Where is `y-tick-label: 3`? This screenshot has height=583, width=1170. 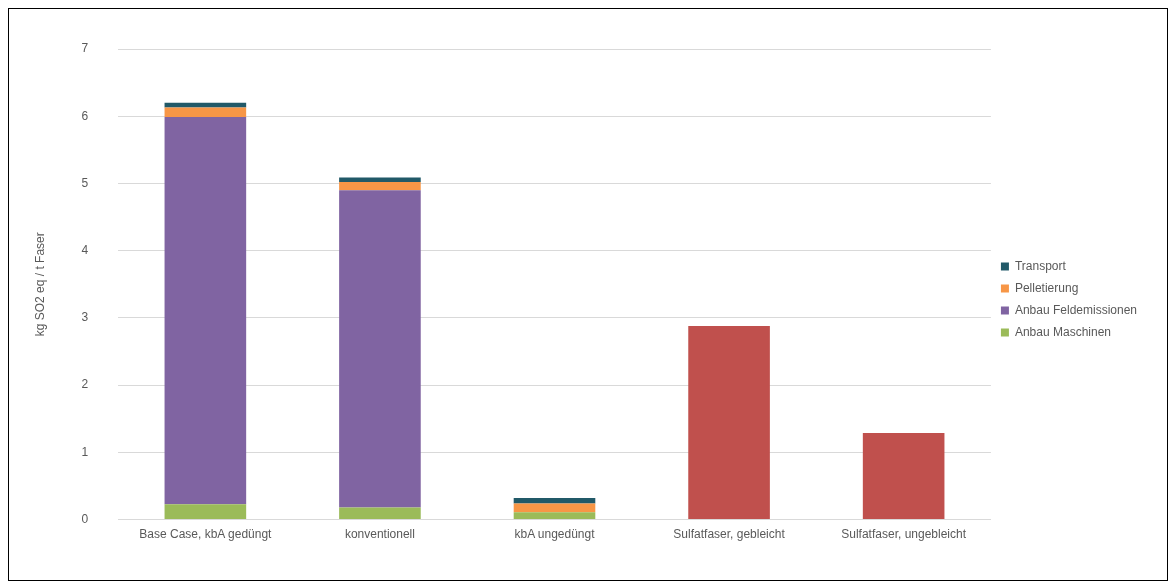 y-tick-label: 3 is located at coordinates (85, 317).